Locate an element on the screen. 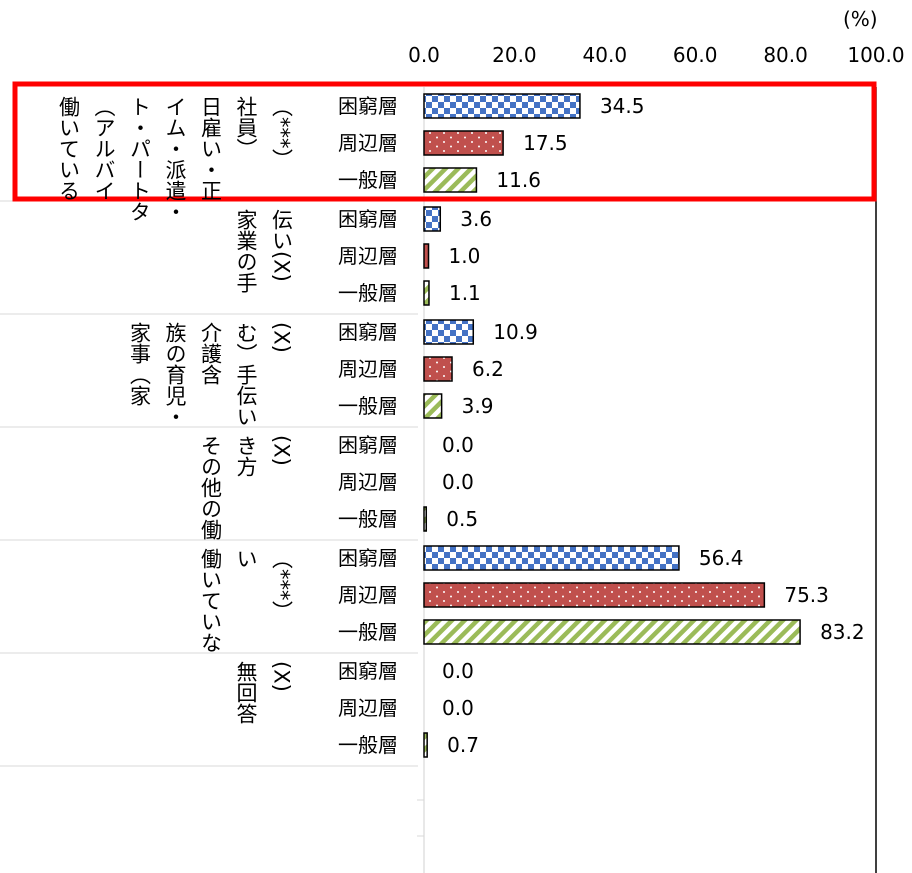 The image size is (912, 873). data-label: 3.9 is located at coordinates (478, 406).